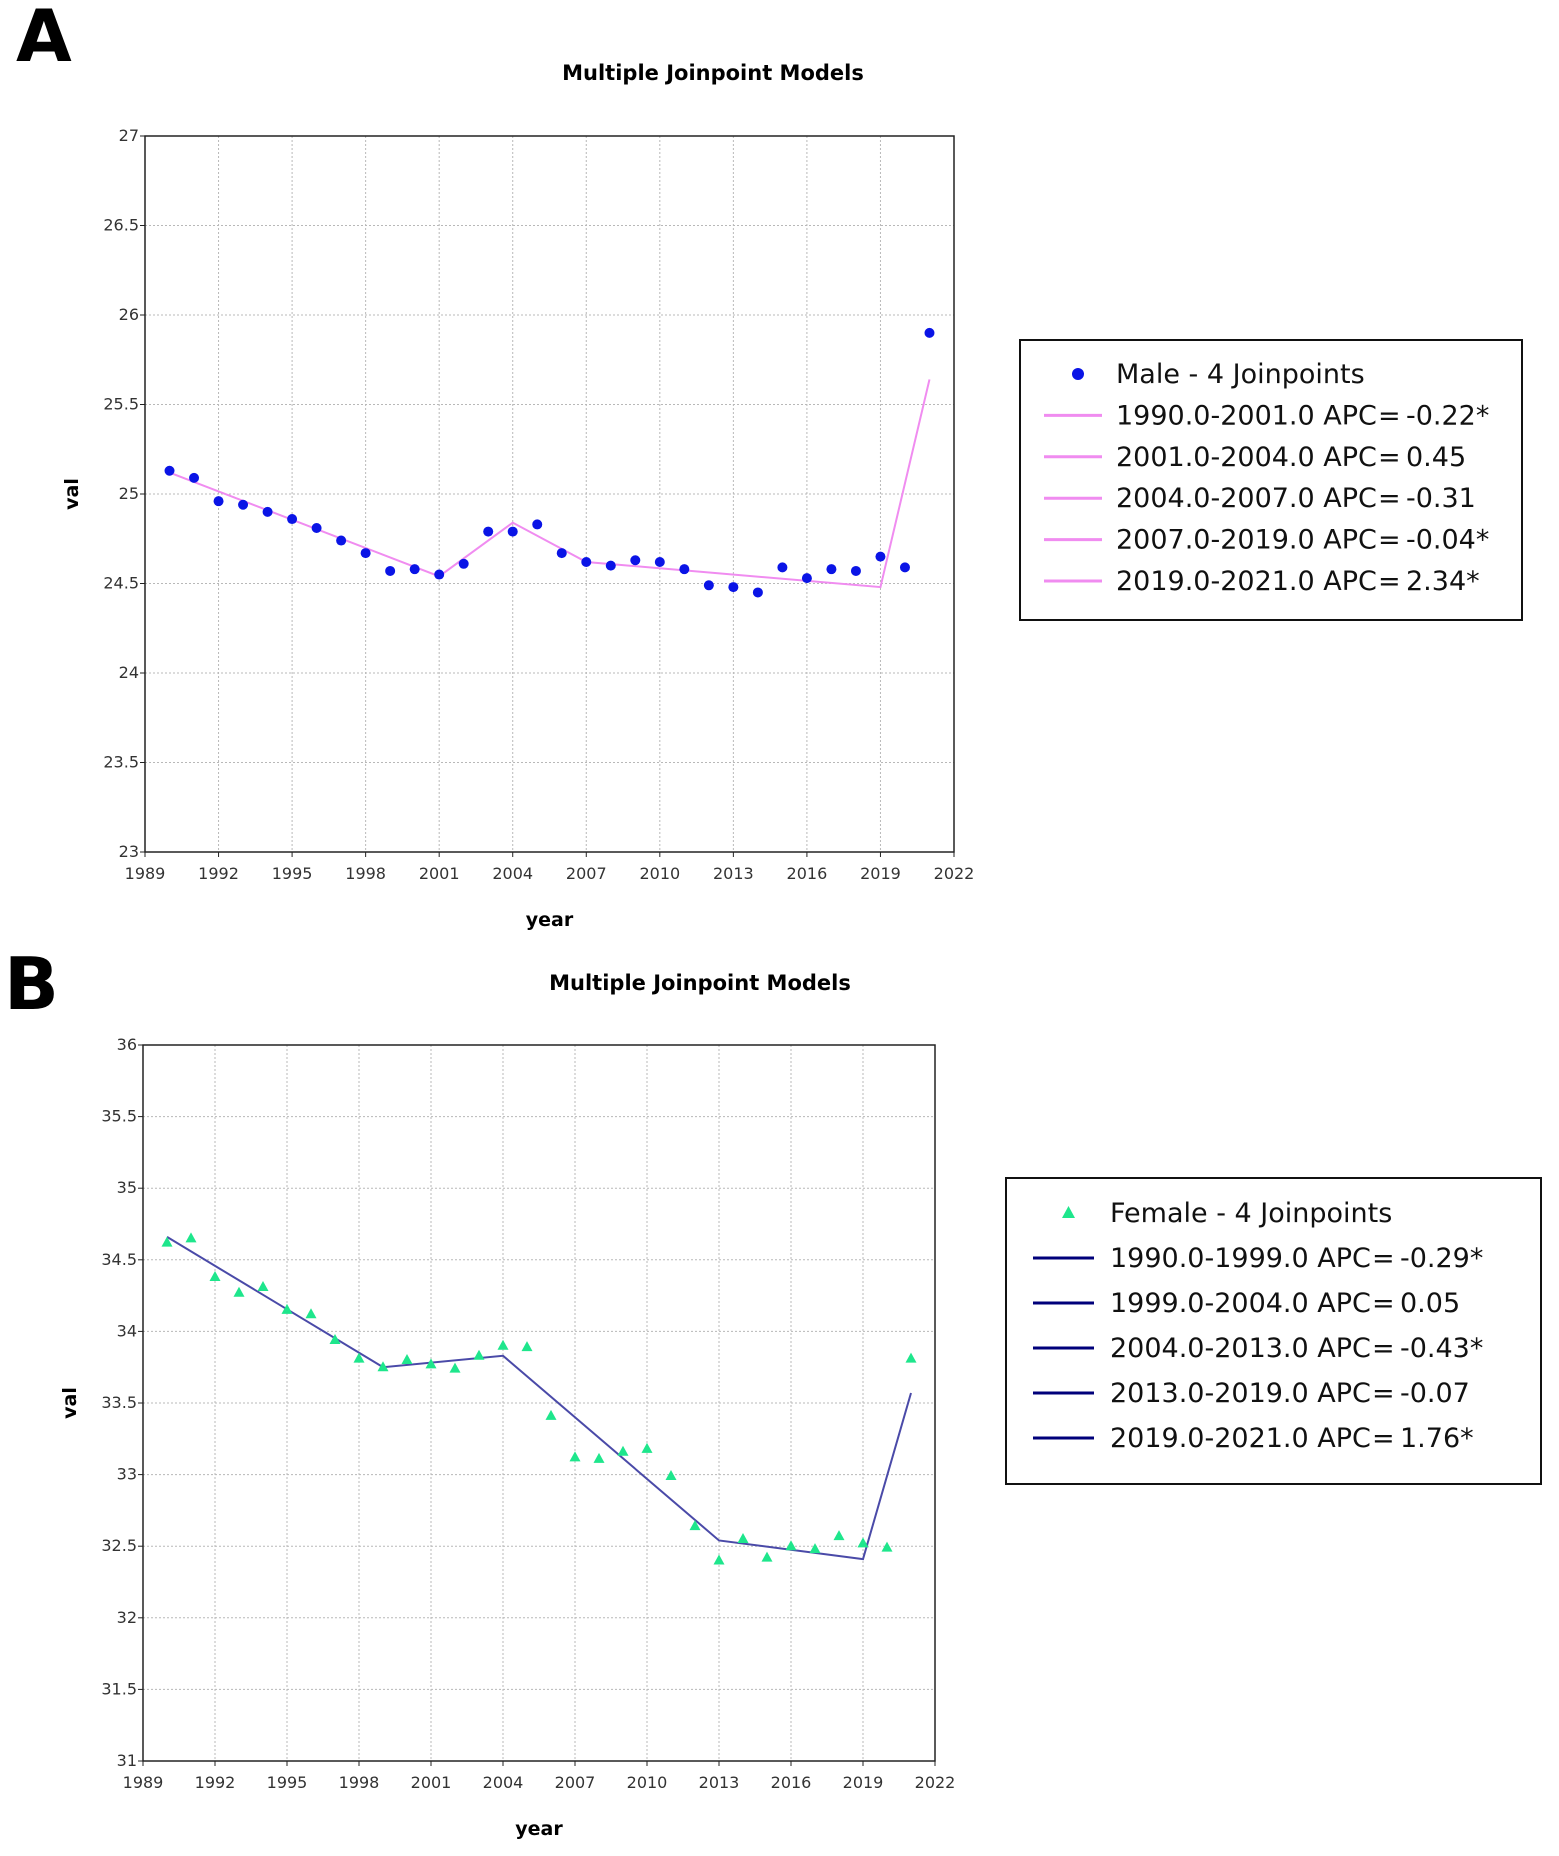 This screenshot has width=1559, height=1856. What do you see at coordinates (1296, 498) in the screenshot?
I see `legend-entry-segment: 2004.0-2007.0 APC= -0.31` at bounding box center [1296, 498].